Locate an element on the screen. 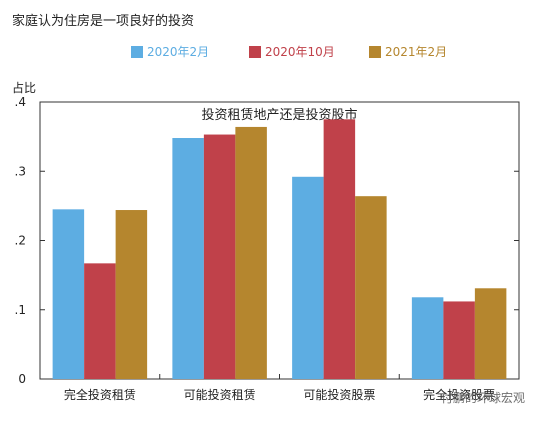 Image resolution: width=550 pixels, height=423 pixels. y-tick-label: .1 is located at coordinates (20, 310).